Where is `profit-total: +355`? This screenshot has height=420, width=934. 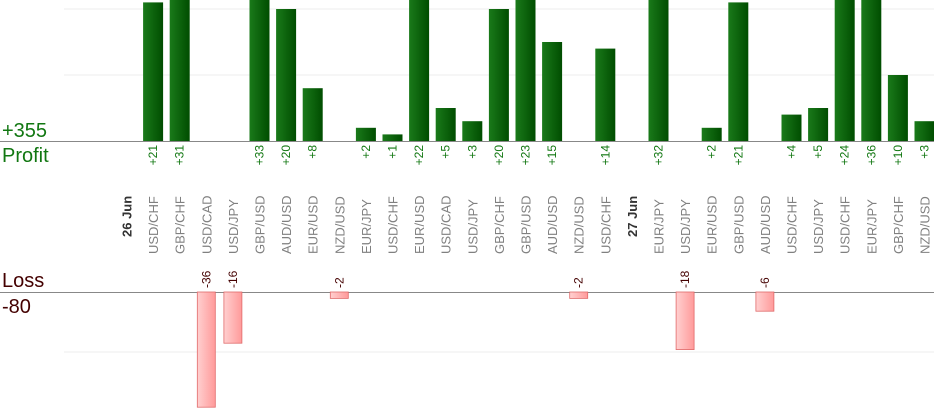 profit-total: +355 is located at coordinates (25, 131).